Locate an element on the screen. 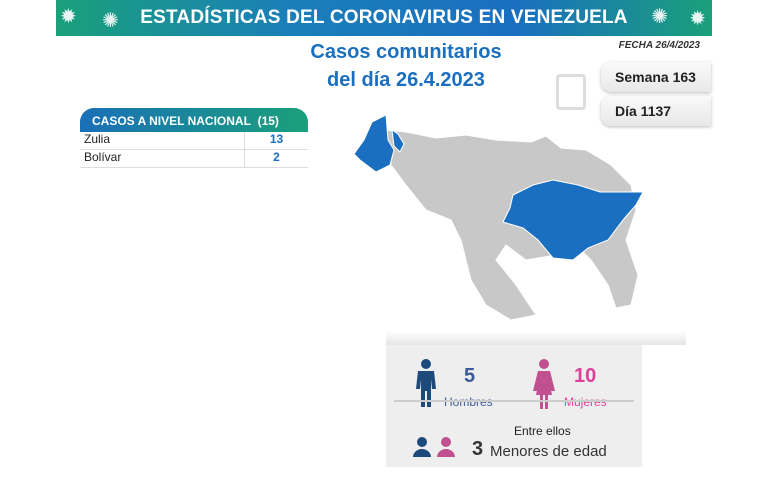  minors-count: 3 is located at coordinates (478, 449).